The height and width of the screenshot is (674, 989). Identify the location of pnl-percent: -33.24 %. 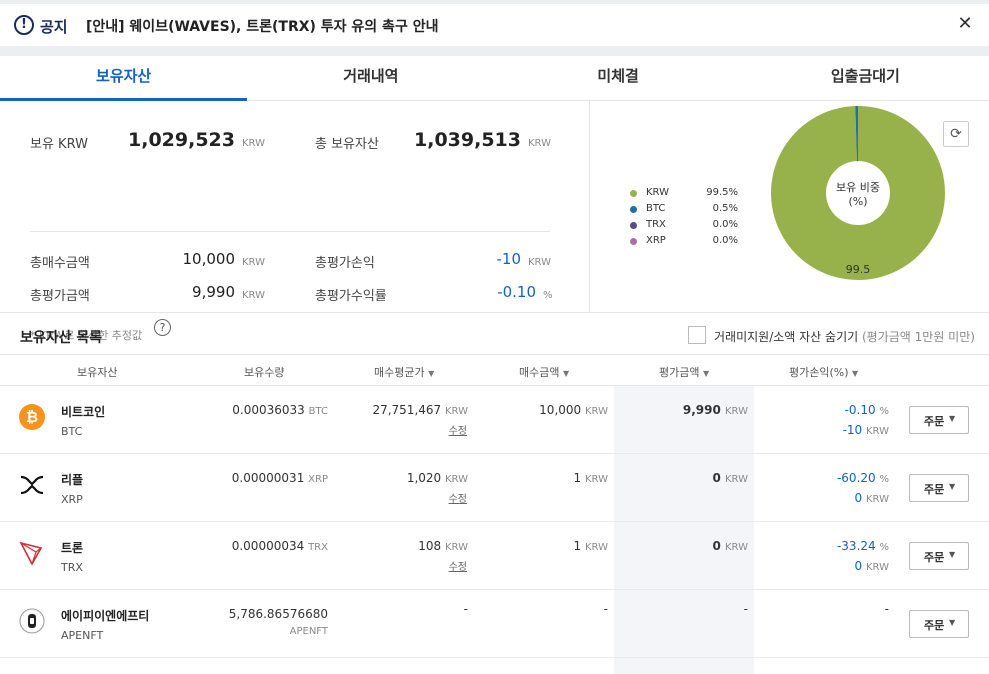
(824, 546).